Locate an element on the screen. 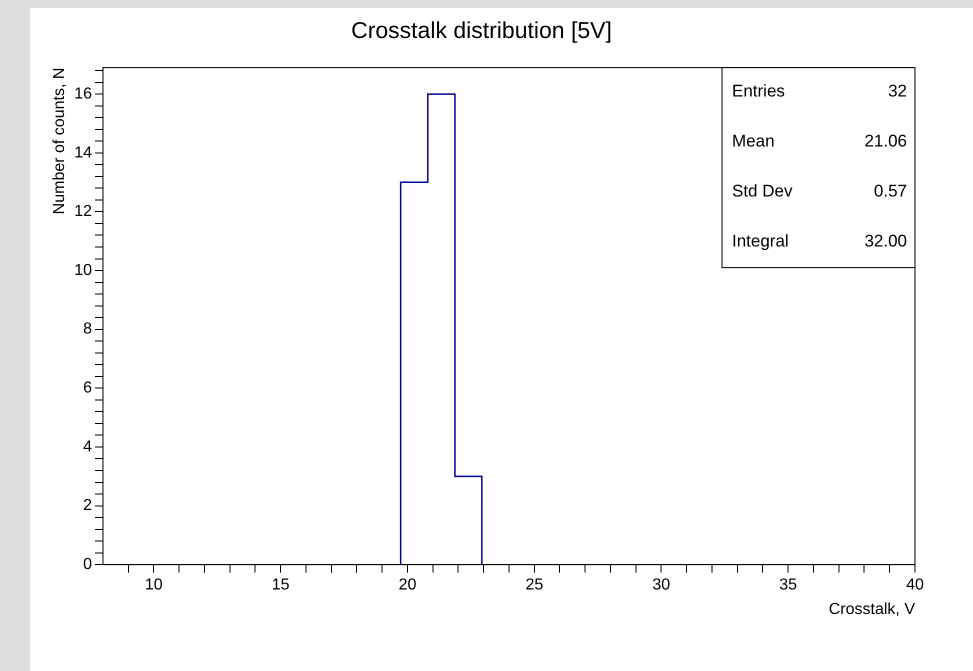  y-tick-label: 16 is located at coordinates (83, 93).